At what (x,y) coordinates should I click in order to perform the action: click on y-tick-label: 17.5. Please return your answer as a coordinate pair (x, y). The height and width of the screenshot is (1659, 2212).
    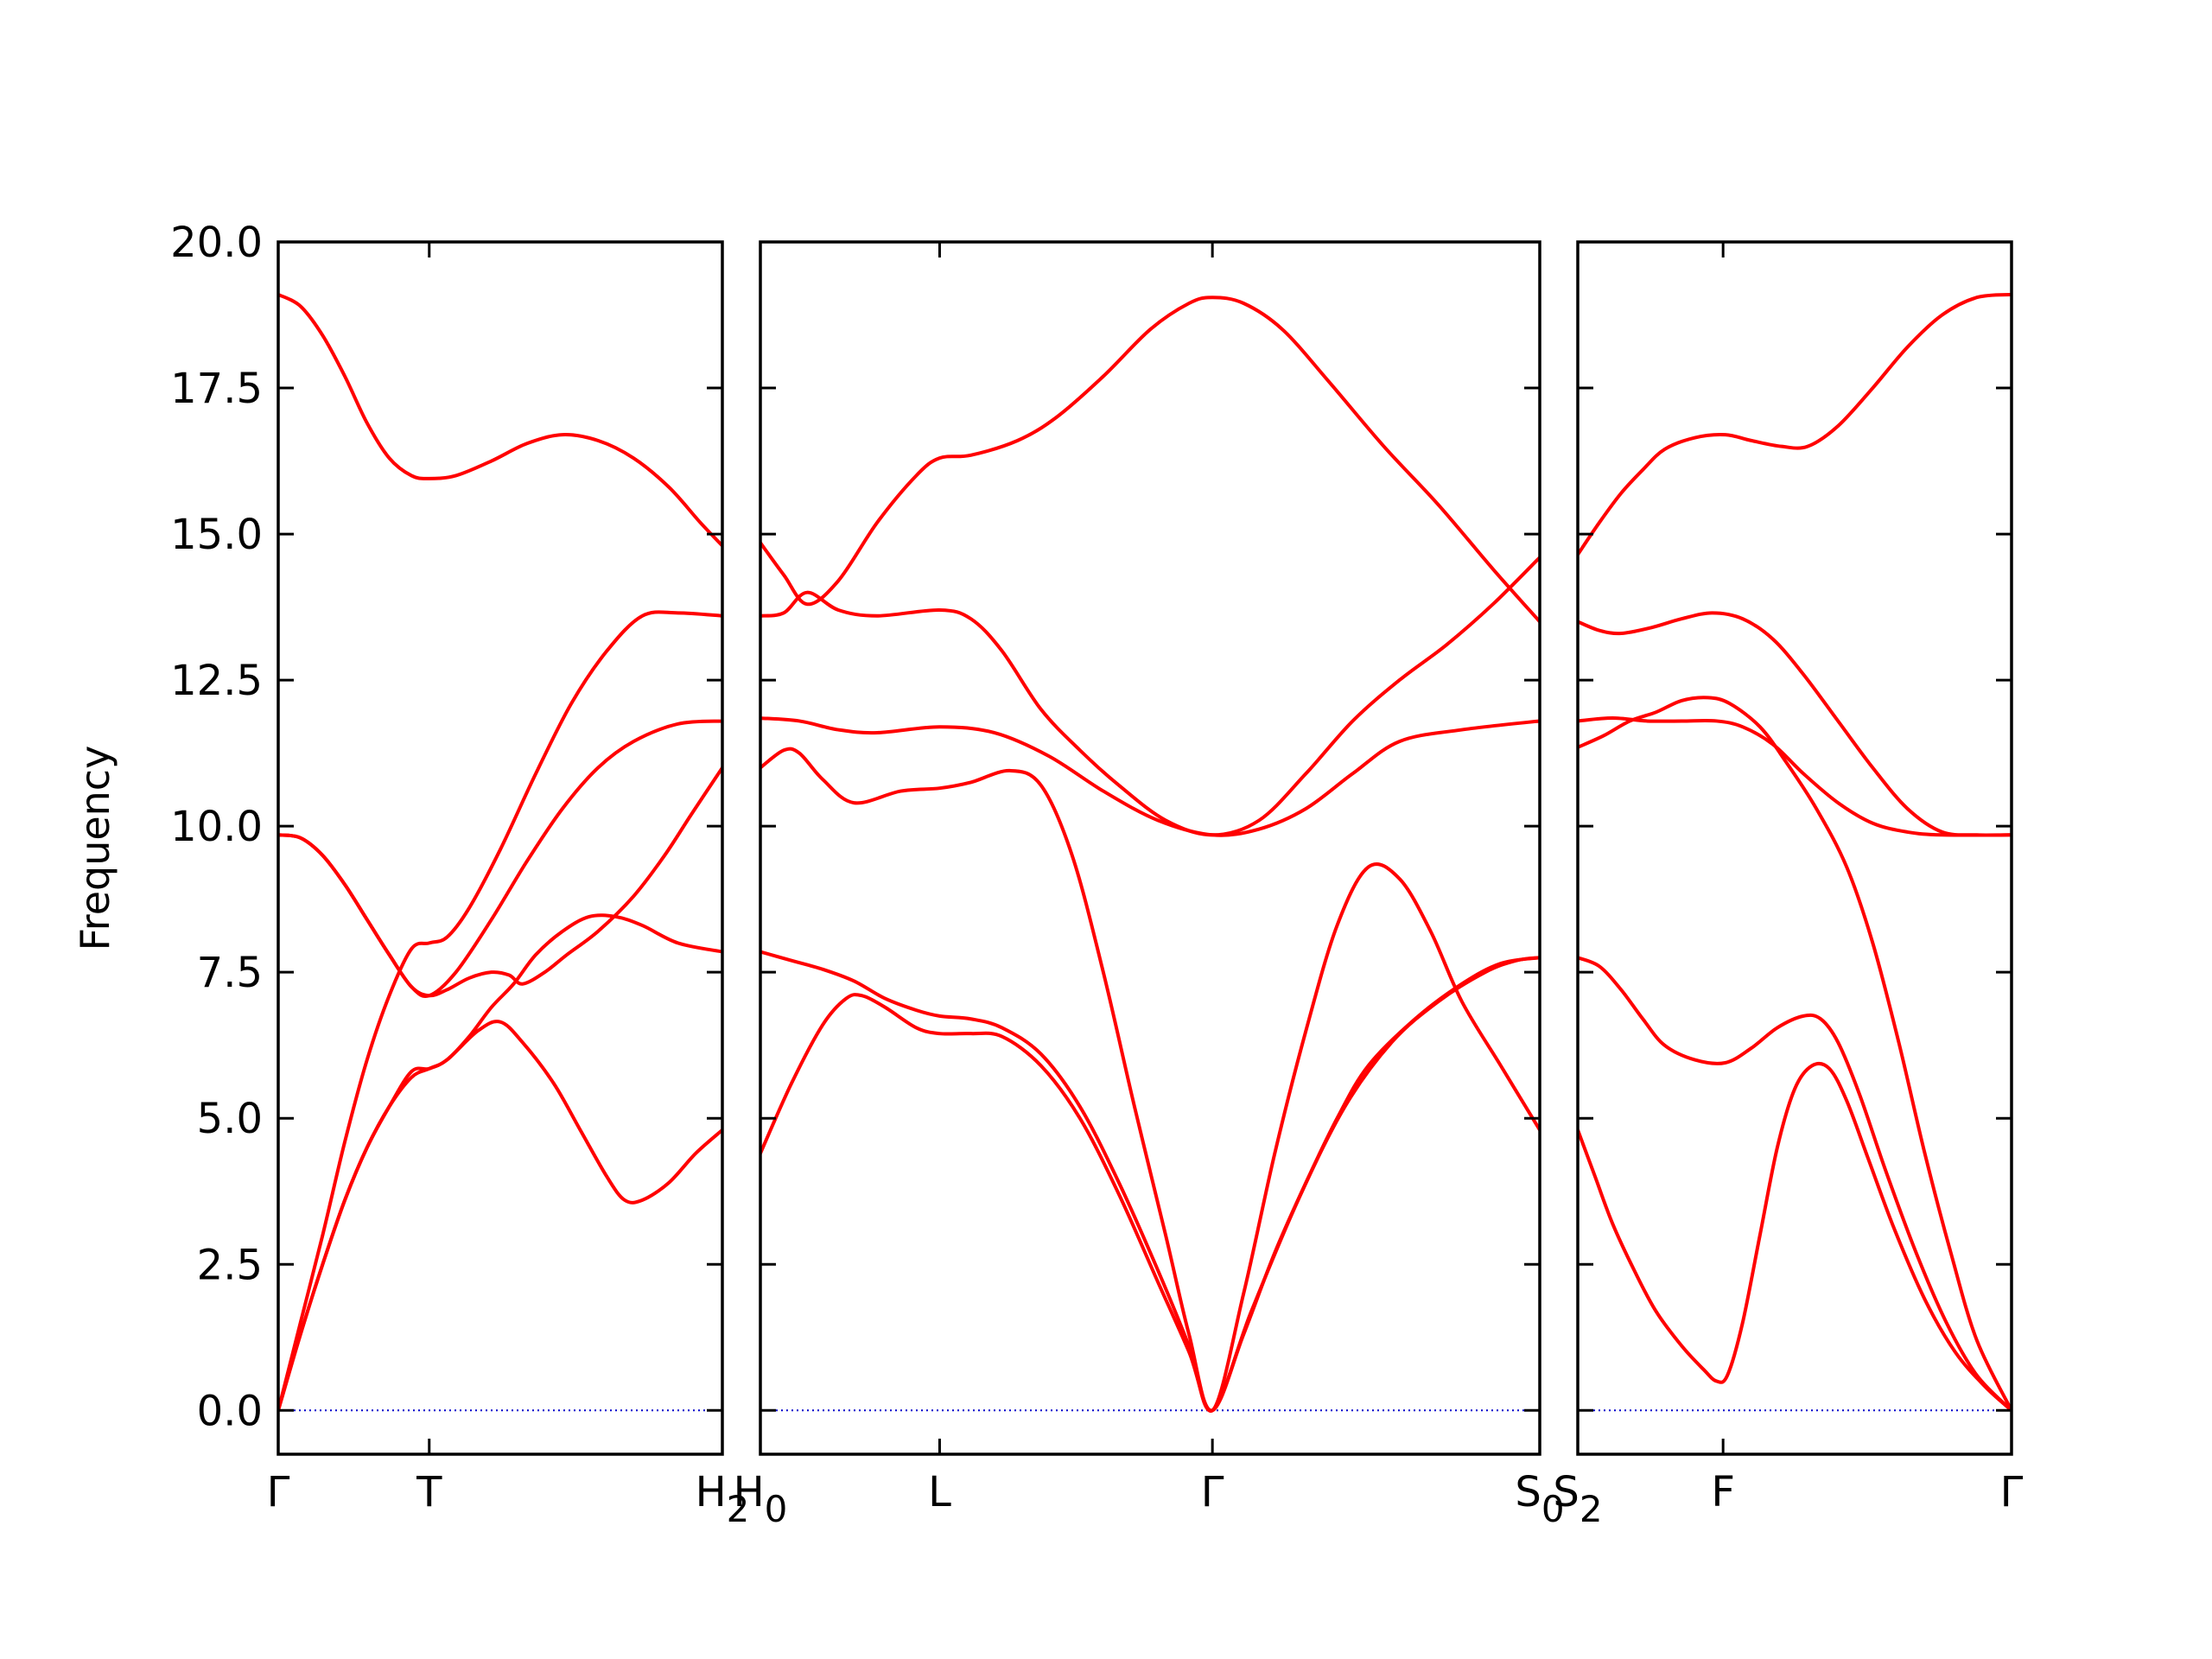
    Looking at the image, I should click on (216, 389).